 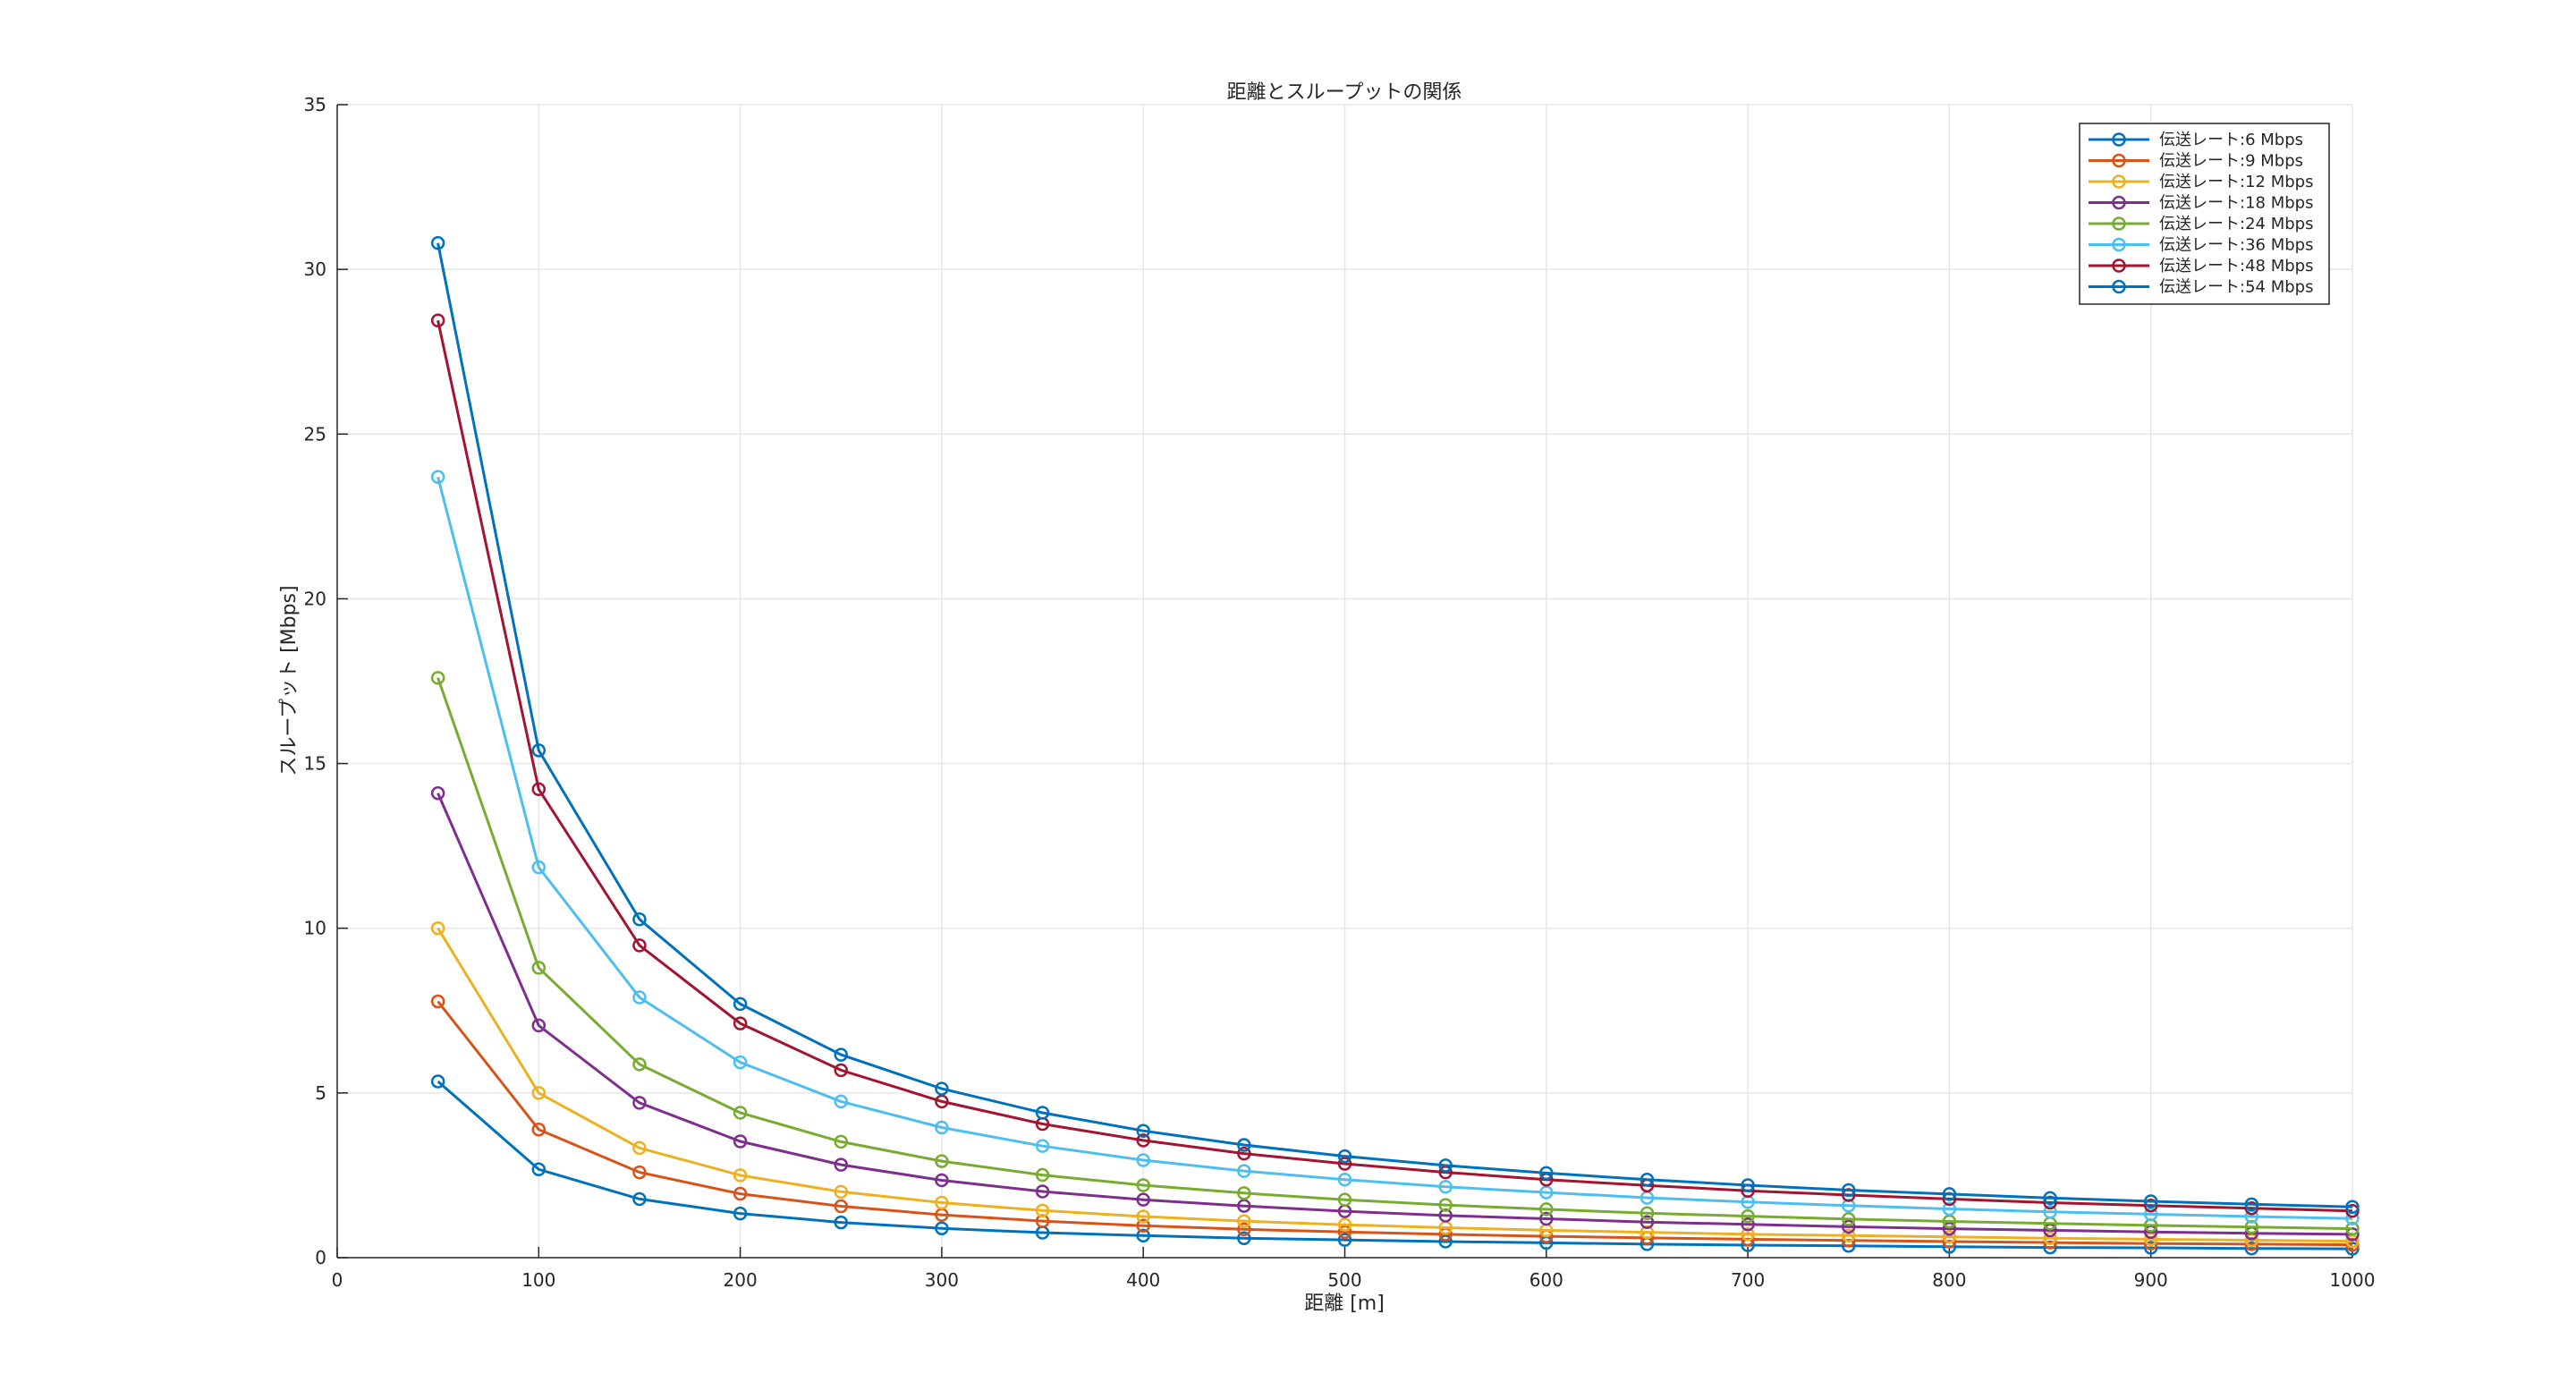 I want to click on y-tick-label: 25, so click(x=315, y=434).